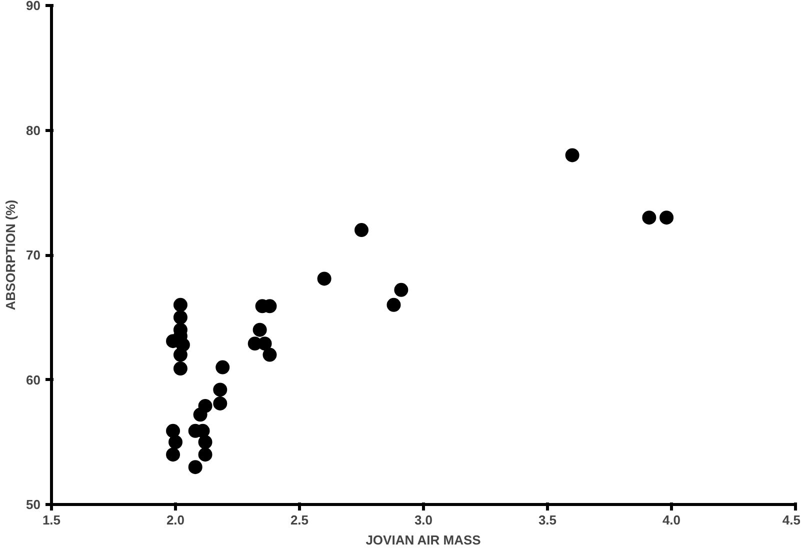 The height and width of the screenshot is (559, 809). What do you see at coordinates (423, 520) in the screenshot?
I see `x-tick-label: 3.0` at bounding box center [423, 520].